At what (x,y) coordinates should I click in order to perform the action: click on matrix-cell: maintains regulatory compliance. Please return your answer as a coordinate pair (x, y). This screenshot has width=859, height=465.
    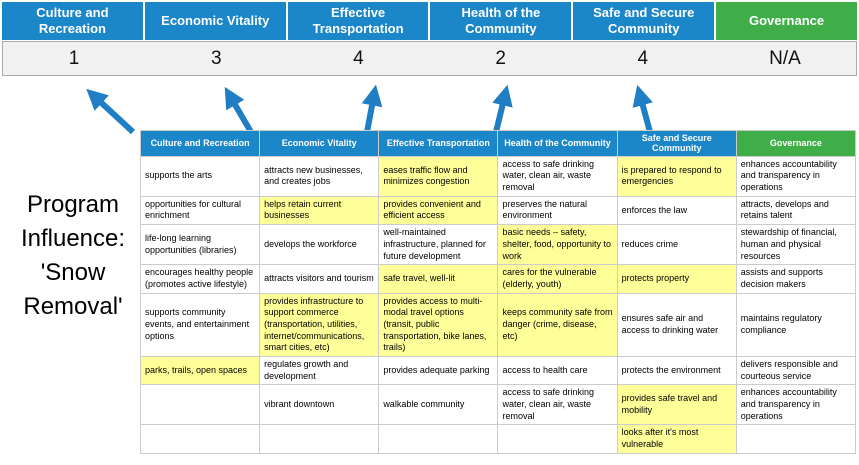
    Looking at the image, I should click on (796, 325).